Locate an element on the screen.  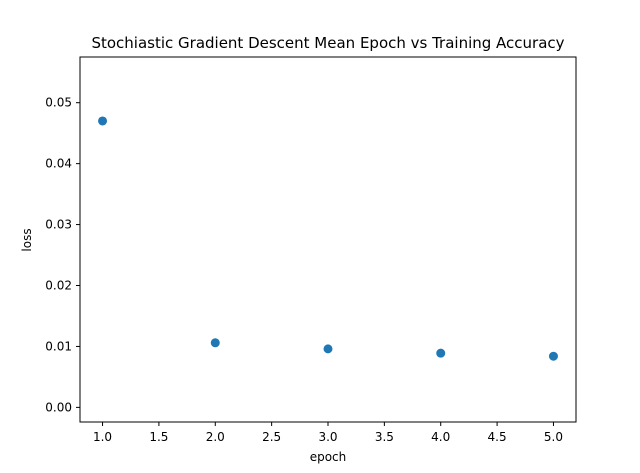
y-tick-label: 0.03 is located at coordinates (58, 225).